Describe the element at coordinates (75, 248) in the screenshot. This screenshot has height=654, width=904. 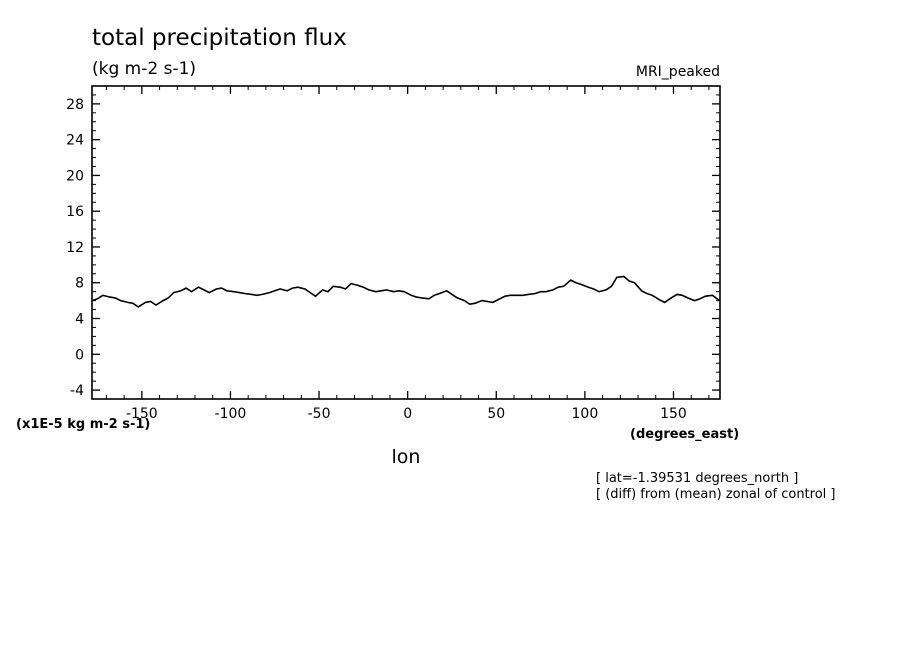
I see `y-tick-label: 12` at that location.